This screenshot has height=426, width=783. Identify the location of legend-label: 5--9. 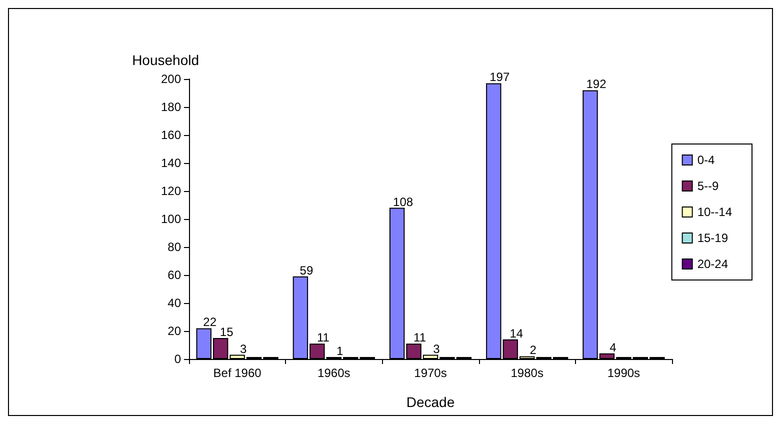
(708, 186).